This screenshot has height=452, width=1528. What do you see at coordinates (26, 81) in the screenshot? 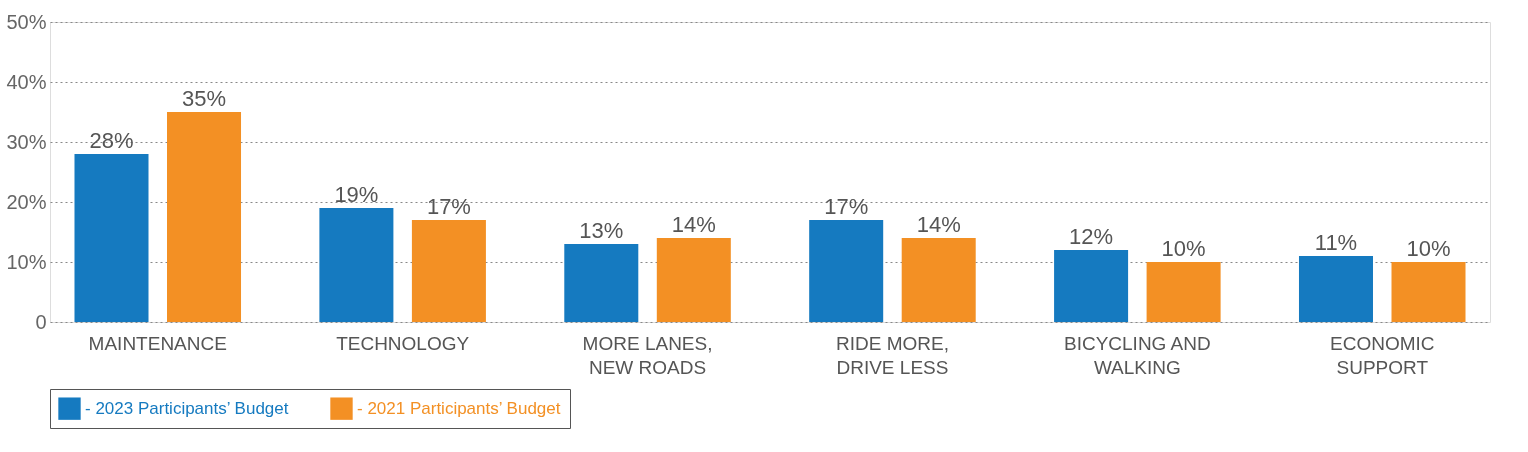
I see `y-tick-label: 40%` at bounding box center [26, 81].